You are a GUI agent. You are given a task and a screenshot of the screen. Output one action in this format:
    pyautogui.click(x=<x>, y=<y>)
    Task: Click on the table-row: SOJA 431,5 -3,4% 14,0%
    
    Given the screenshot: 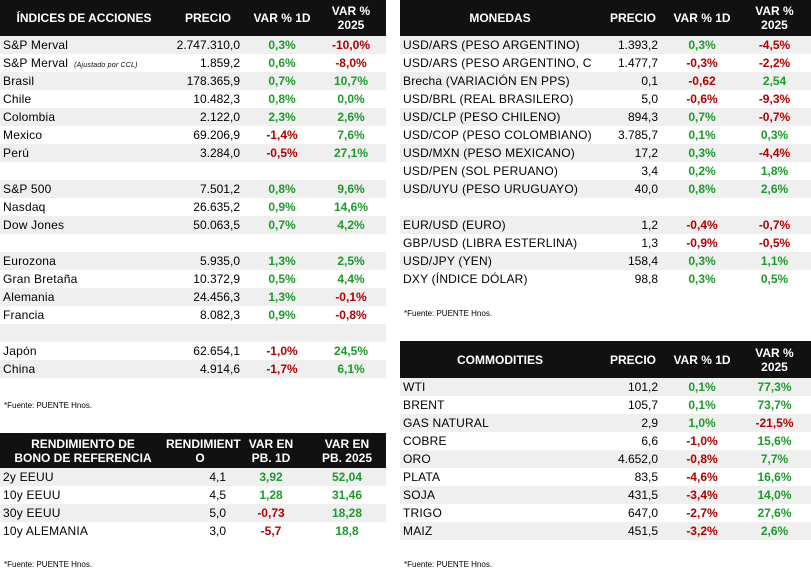 What is the action you would take?
    pyautogui.click(x=605, y=495)
    